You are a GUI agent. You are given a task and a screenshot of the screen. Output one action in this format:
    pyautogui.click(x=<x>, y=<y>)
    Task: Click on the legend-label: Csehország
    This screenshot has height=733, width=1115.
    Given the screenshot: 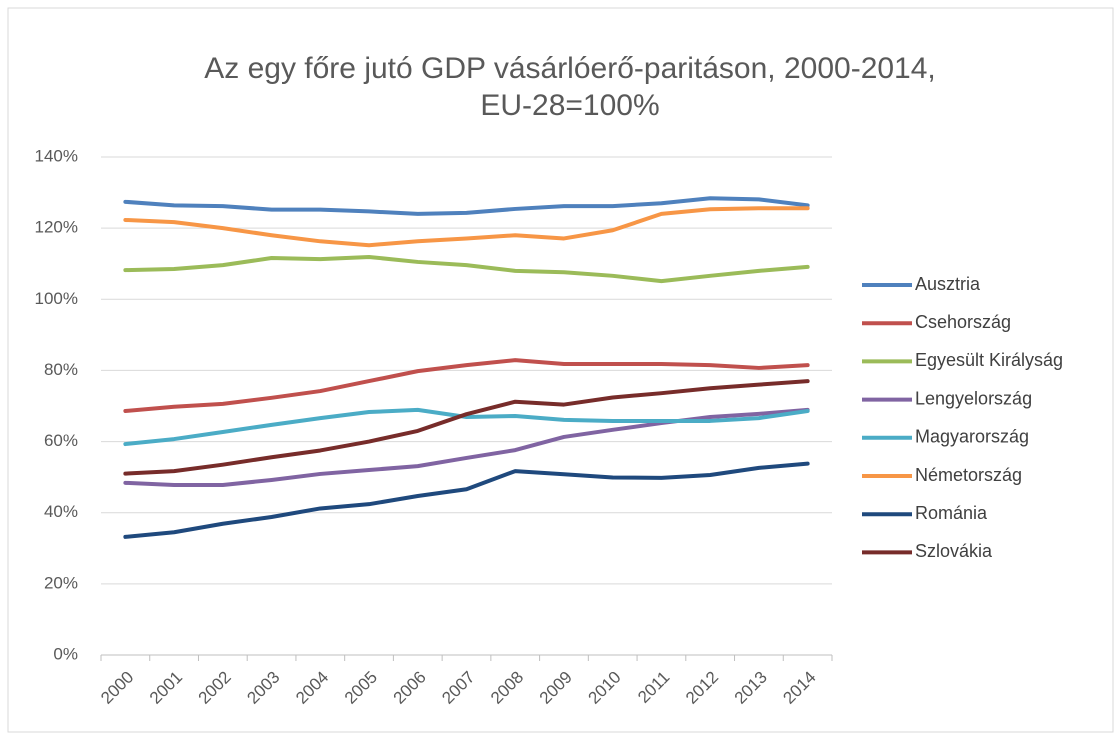 What is the action you would take?
    pyautogui.click(x=963, y=322)
    